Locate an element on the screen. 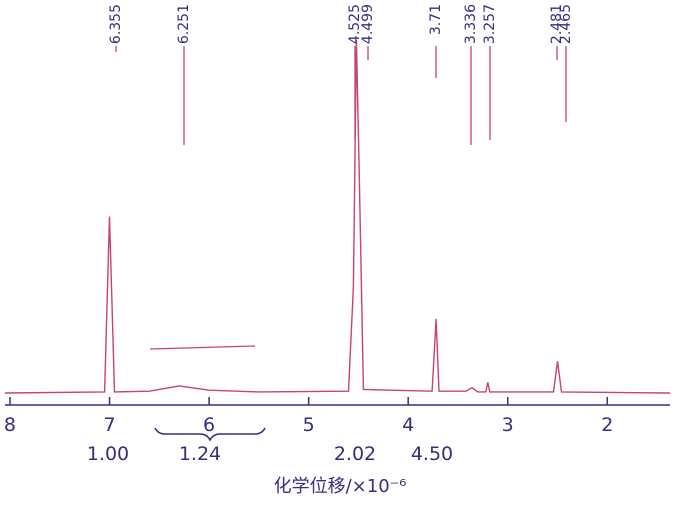 The width and height of the screenshot is (700, 505). peak-label: 3.257 is located at coordinates (490, 24).